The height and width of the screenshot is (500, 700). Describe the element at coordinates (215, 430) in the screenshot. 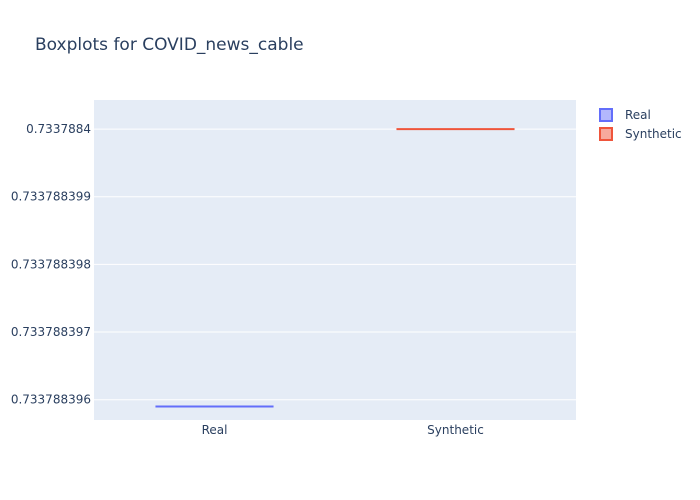

I see `x-tick-label: Real` at that location.